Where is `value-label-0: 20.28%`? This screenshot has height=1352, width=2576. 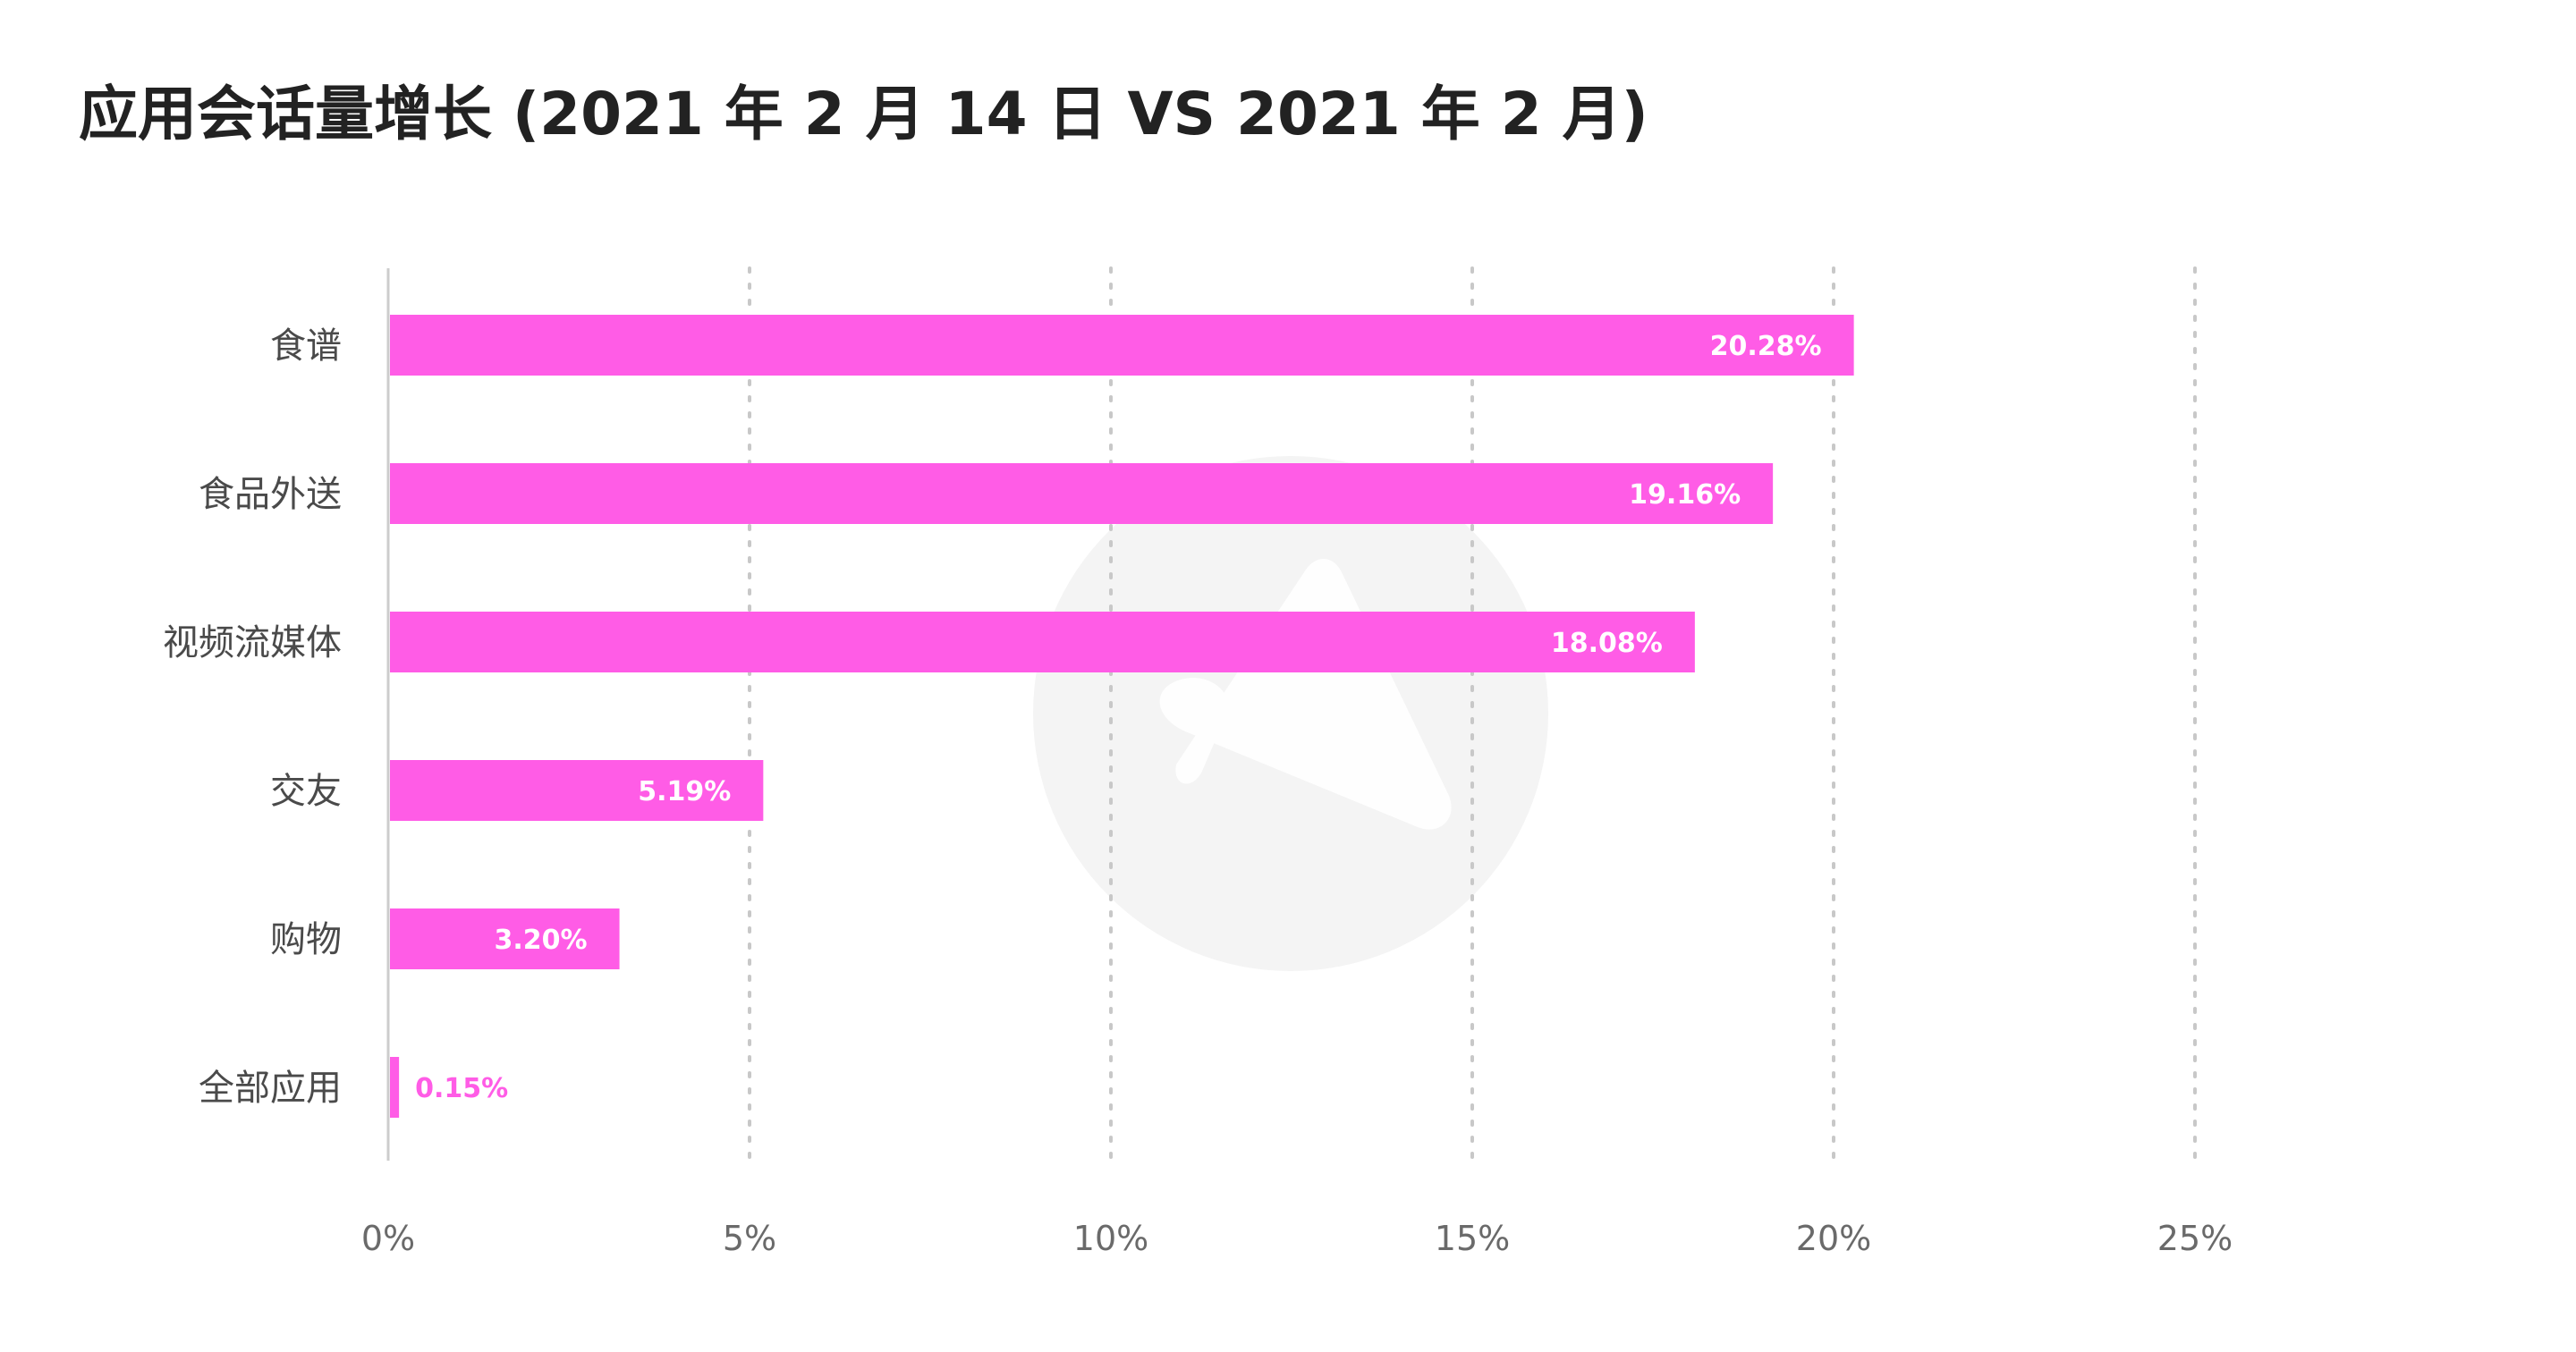
value-label-0: 20.28% is located at coordinates (1766, 346).